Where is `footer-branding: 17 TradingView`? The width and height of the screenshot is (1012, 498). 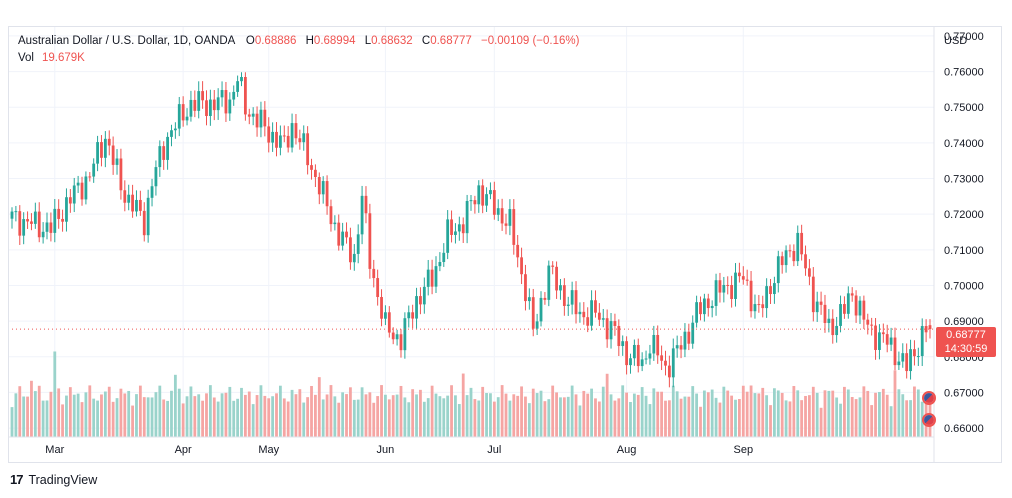
footer-branding: 17 TradingView is located at coordinates (53, 479).